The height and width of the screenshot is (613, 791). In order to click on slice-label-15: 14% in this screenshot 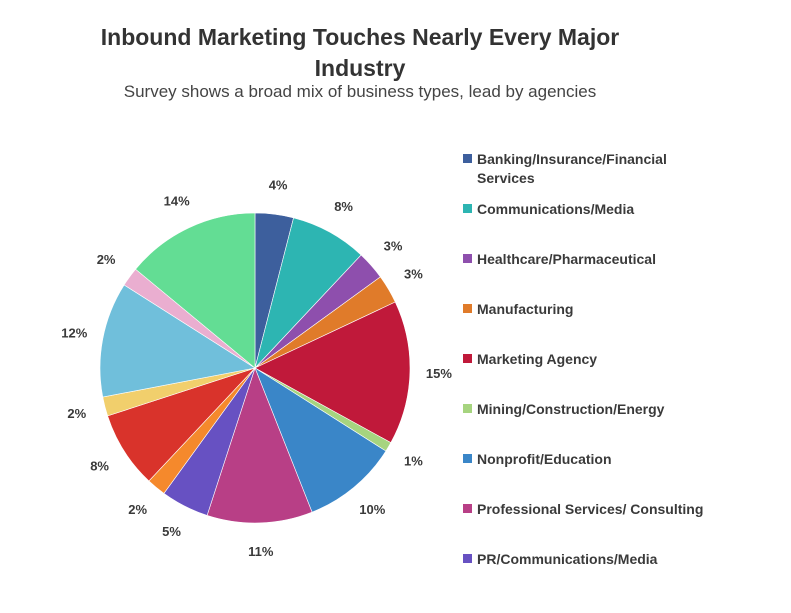, I will do `click(177, 201)`.